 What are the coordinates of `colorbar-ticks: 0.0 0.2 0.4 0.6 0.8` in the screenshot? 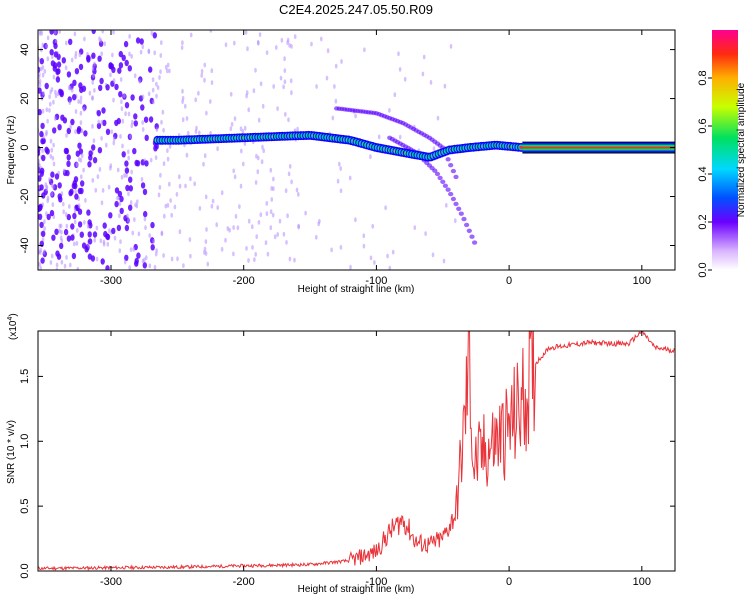 It's located at (704, 174).